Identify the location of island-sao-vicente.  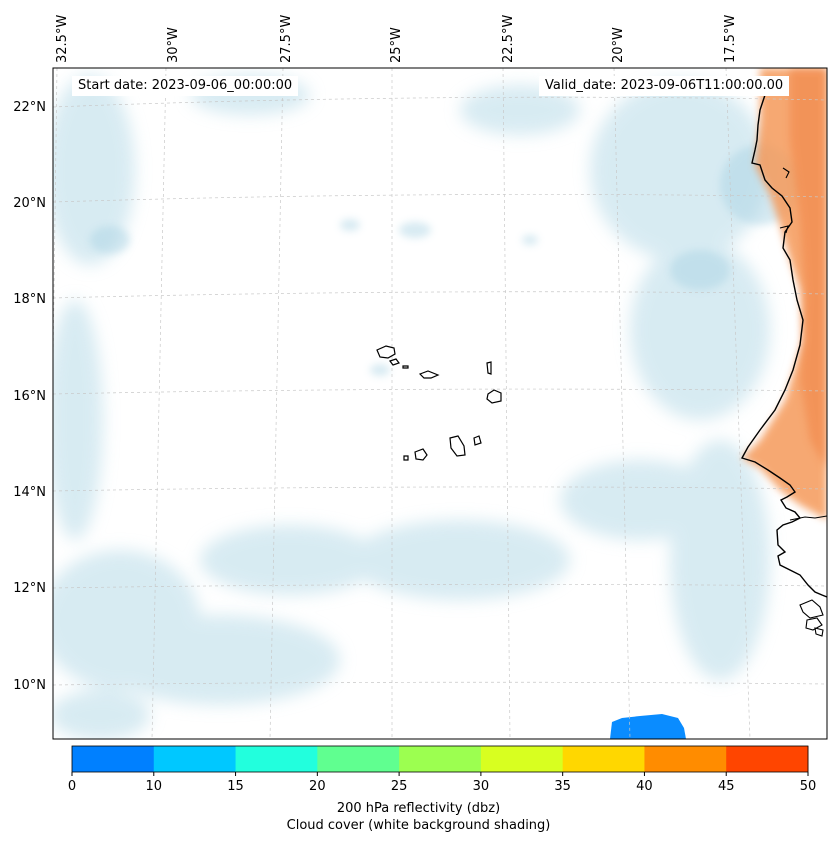
(394, 362).